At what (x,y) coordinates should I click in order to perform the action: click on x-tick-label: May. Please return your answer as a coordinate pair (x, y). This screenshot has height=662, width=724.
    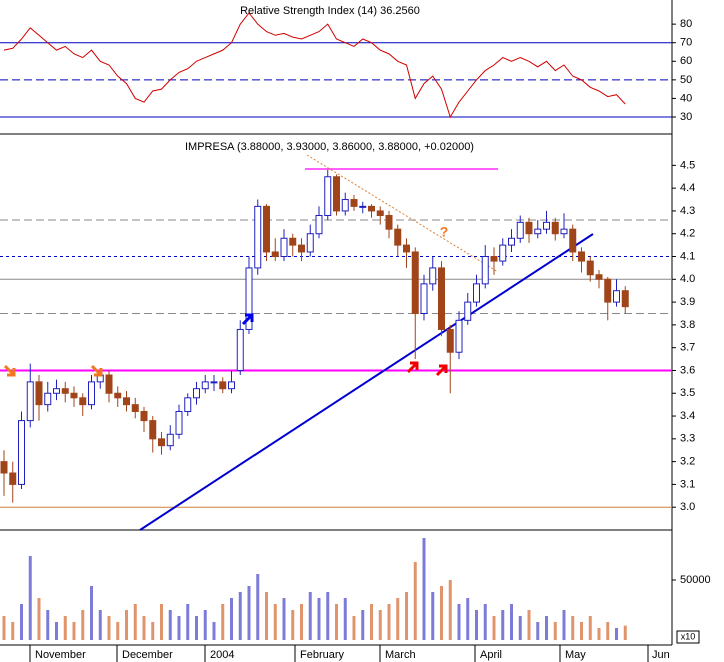
    Looking at the image, I should click on (575, 655).